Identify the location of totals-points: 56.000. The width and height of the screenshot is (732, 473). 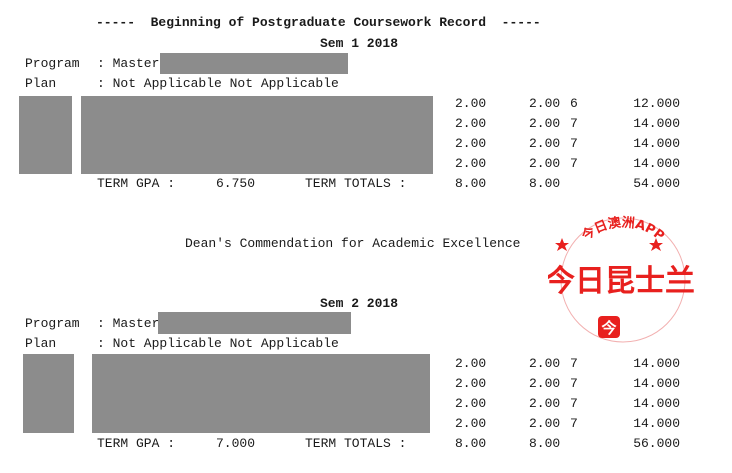
(656, 443).